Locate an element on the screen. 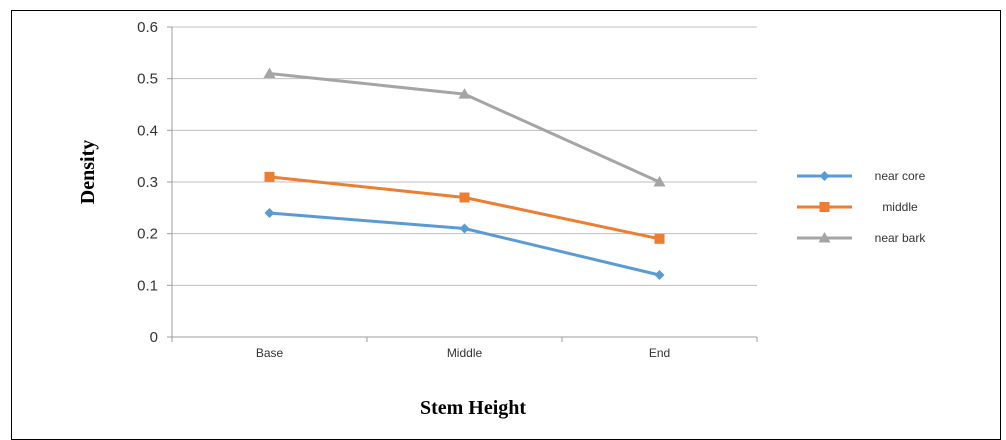  y-tick-label: 0.2 is located at coordinates (147, 234).